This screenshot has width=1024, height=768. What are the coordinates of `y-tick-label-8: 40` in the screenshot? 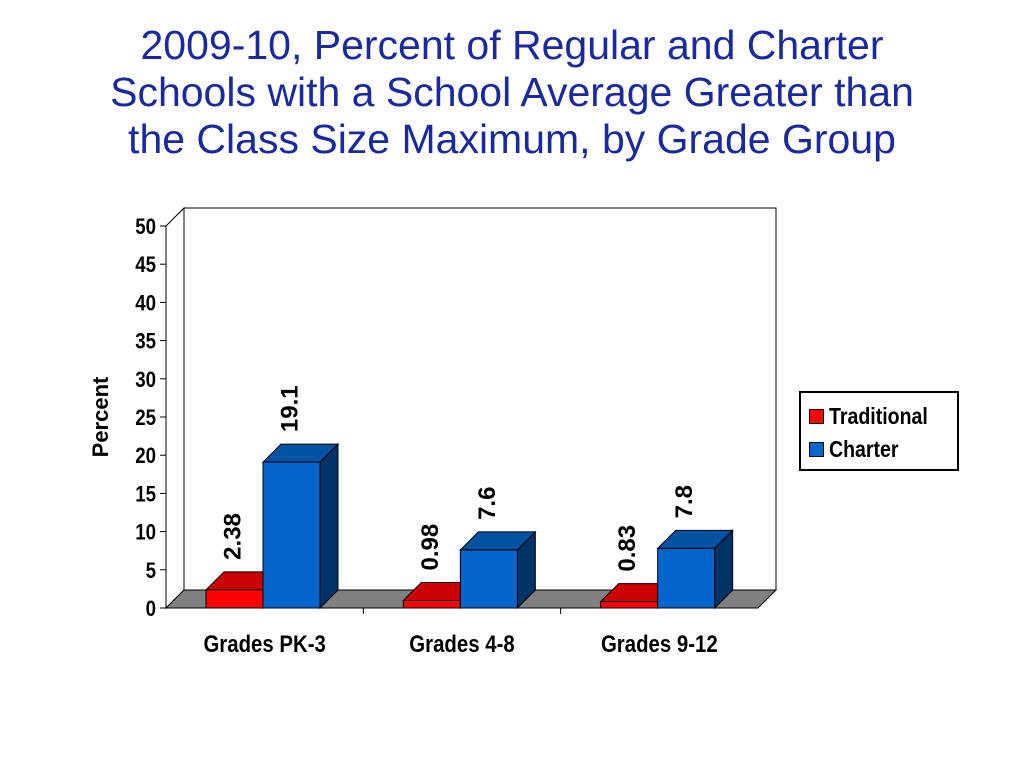 It's located at (145, 304).